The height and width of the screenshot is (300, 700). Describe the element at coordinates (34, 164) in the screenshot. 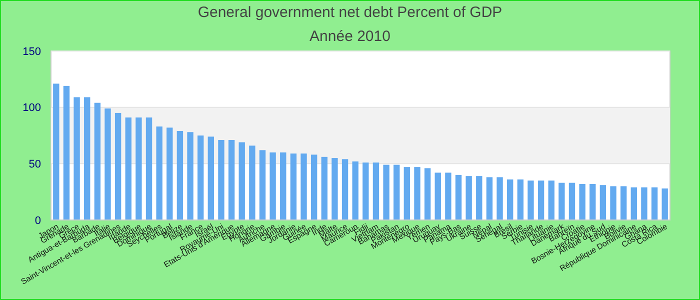

I see `y-tick-label: 50` at that location.